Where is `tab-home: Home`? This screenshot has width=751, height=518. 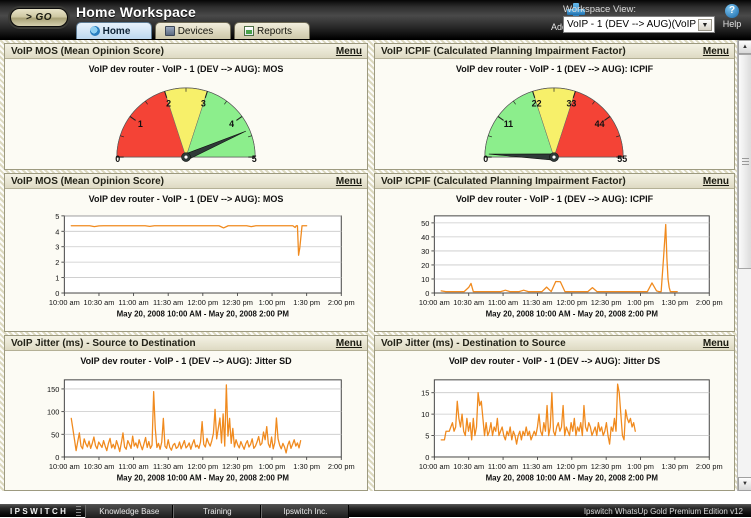 tab-home: Home is located at coordinates (114, 30).